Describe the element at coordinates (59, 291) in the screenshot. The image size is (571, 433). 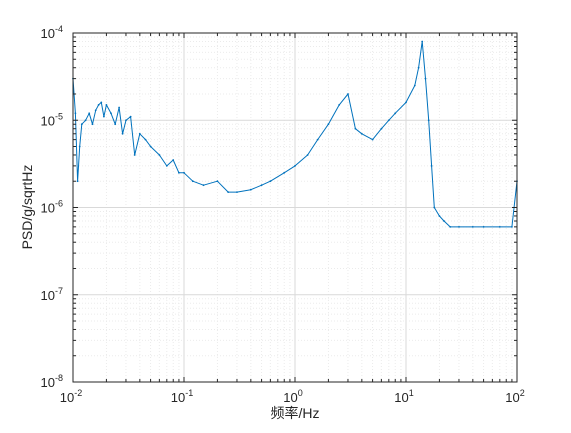
I see `y-tick-label-exponent: -7` at that location.